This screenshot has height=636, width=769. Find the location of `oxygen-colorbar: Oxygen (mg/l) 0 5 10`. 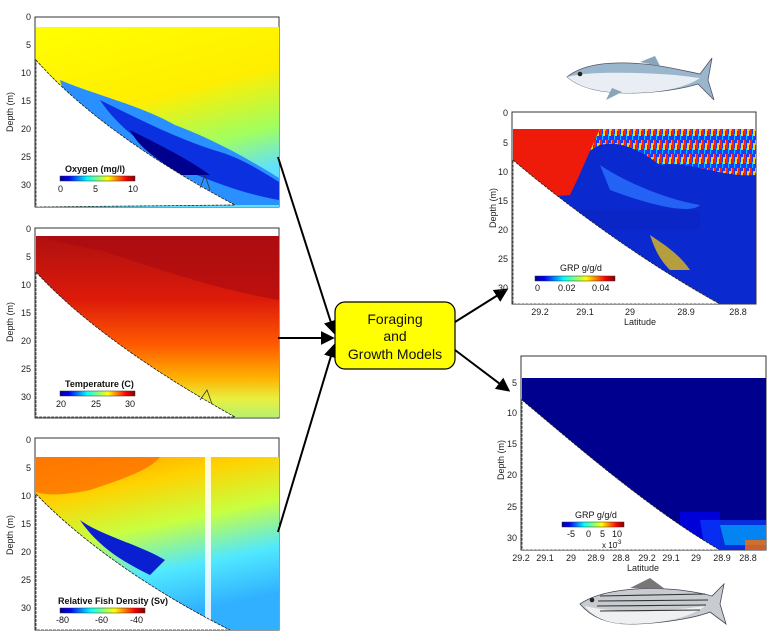

oxygen-colorbar: Oxygen (mg/l) 0 5 10 is located at coordinates (98, 179).